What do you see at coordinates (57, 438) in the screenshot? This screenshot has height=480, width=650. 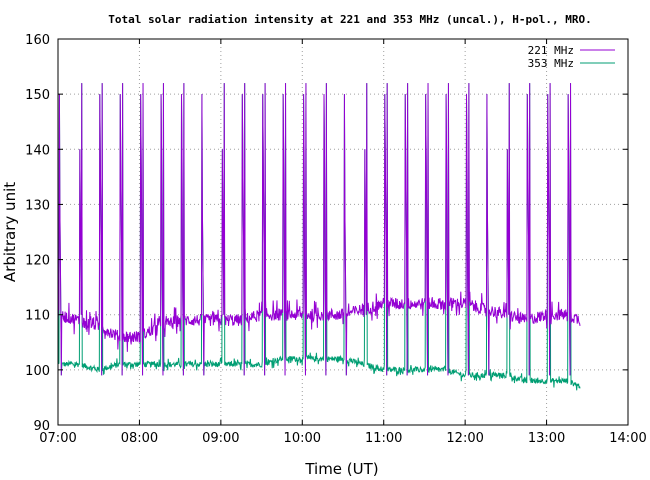 I see `x-tick-label: 07:00` at bounding box center [57, 438].